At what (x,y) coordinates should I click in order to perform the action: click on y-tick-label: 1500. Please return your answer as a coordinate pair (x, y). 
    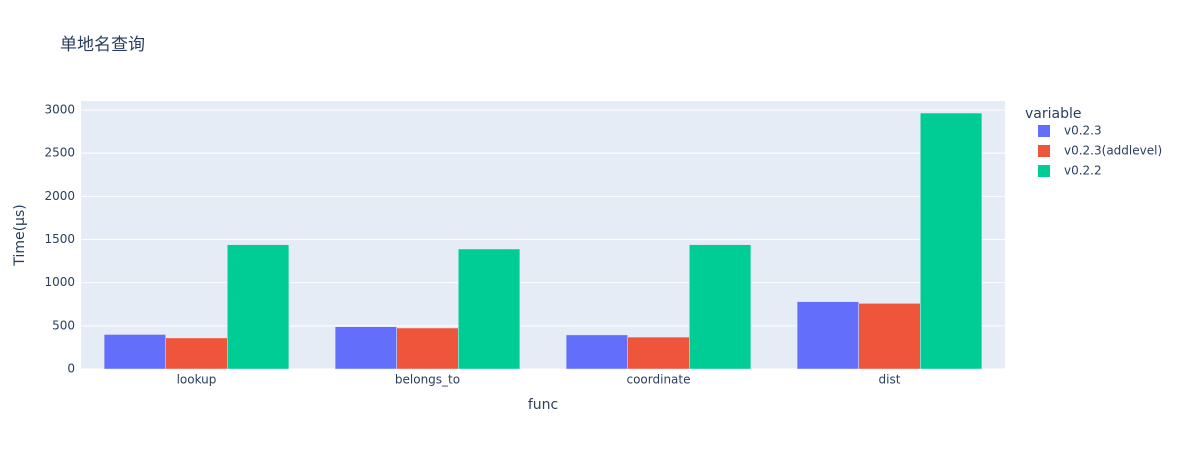
    Looking at the image, I should click on (59, 239).